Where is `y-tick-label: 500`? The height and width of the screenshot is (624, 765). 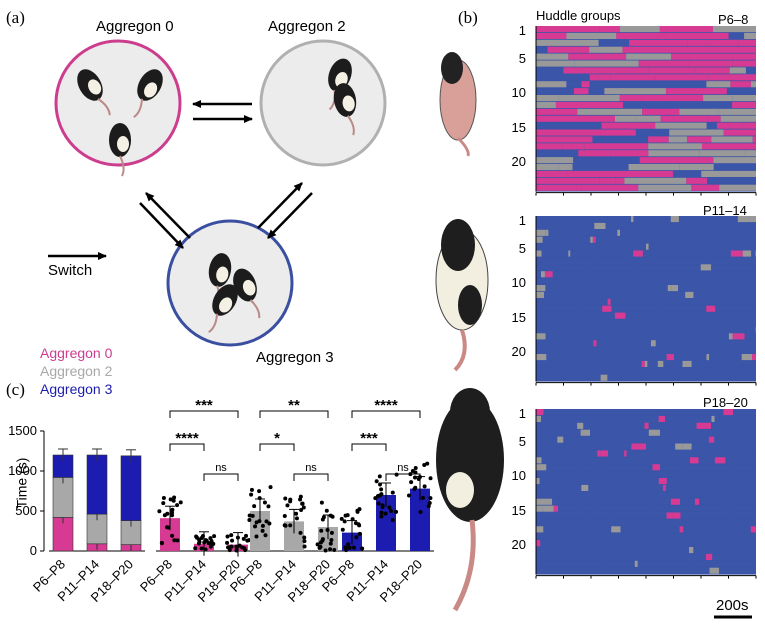
y-tick-label: 500 is located at coordinates (26, 510).